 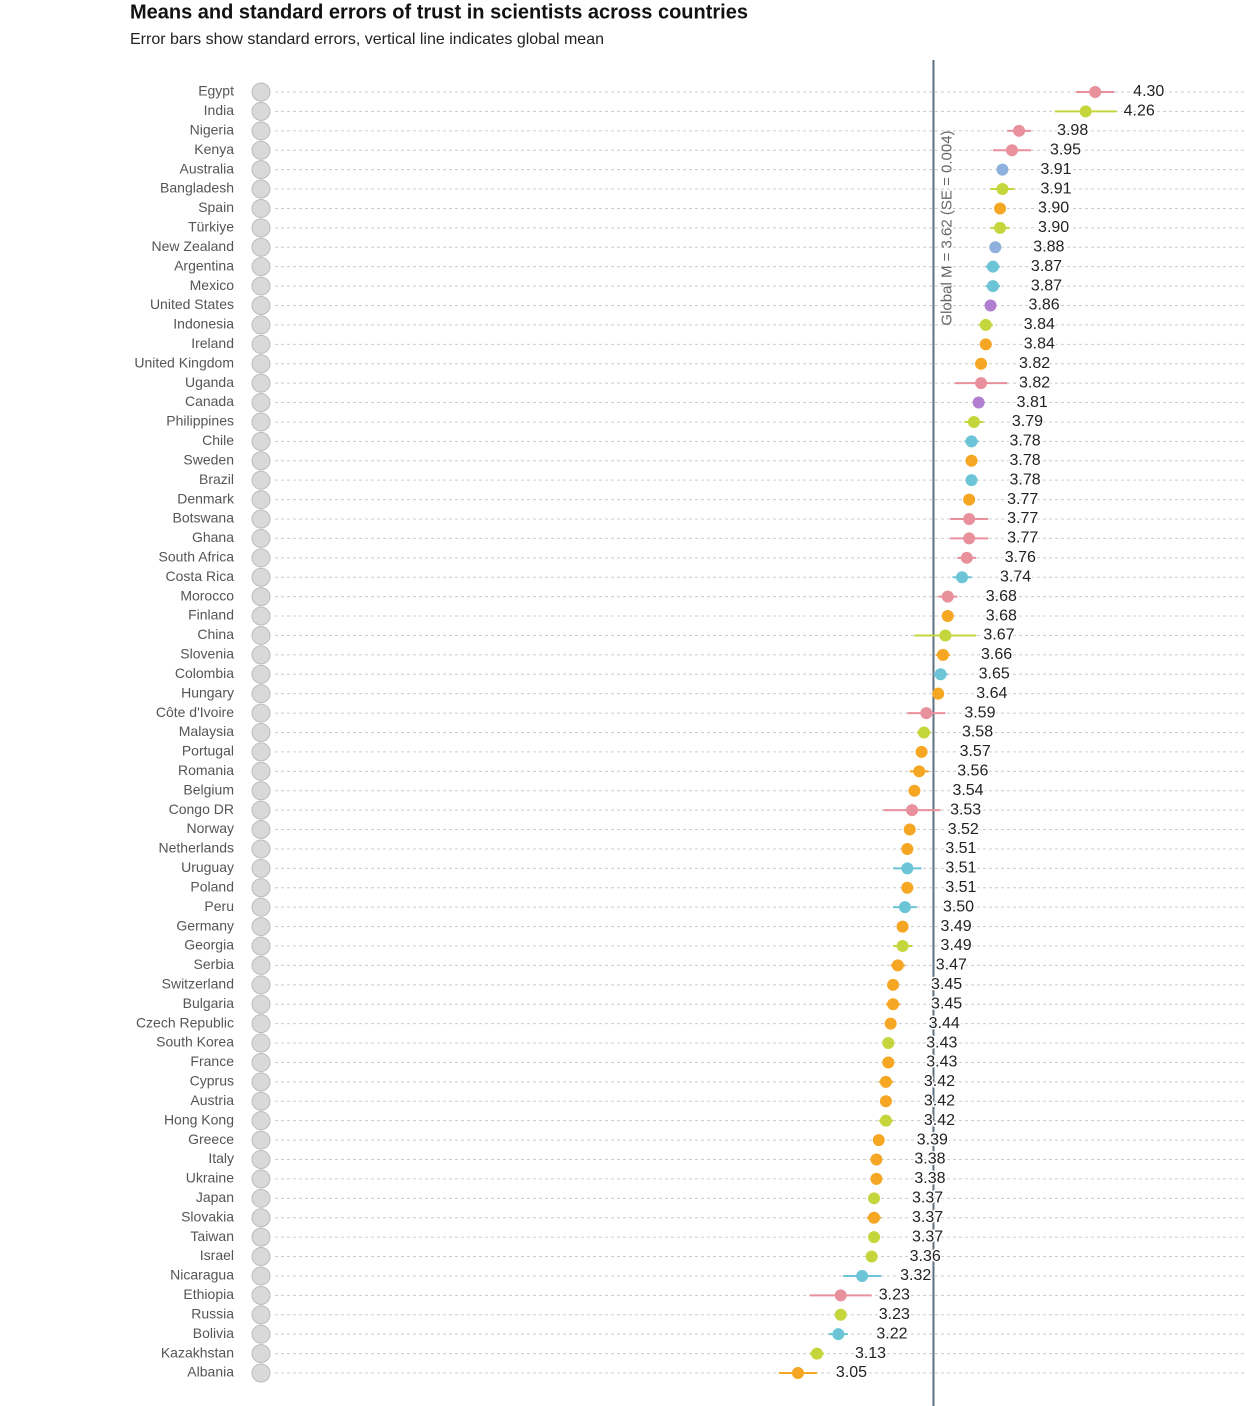 What do you see at coordinates (207, 595) in the screenshot?
I see `y-tick-label: Morocco` at bounding box center [207, 595].